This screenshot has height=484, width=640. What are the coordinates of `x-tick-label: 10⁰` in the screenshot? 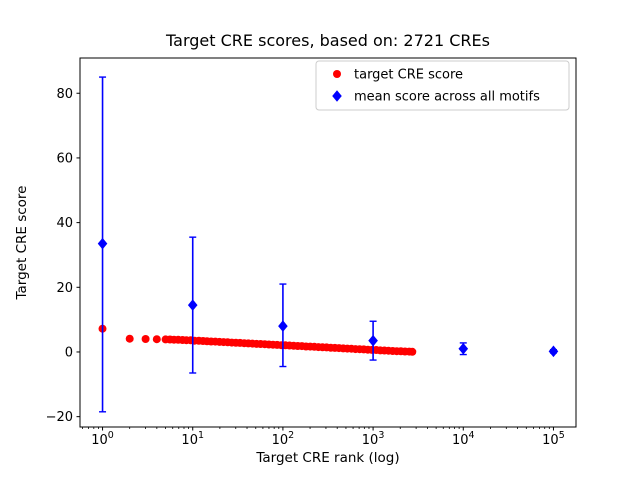 It's located at (102, 439).